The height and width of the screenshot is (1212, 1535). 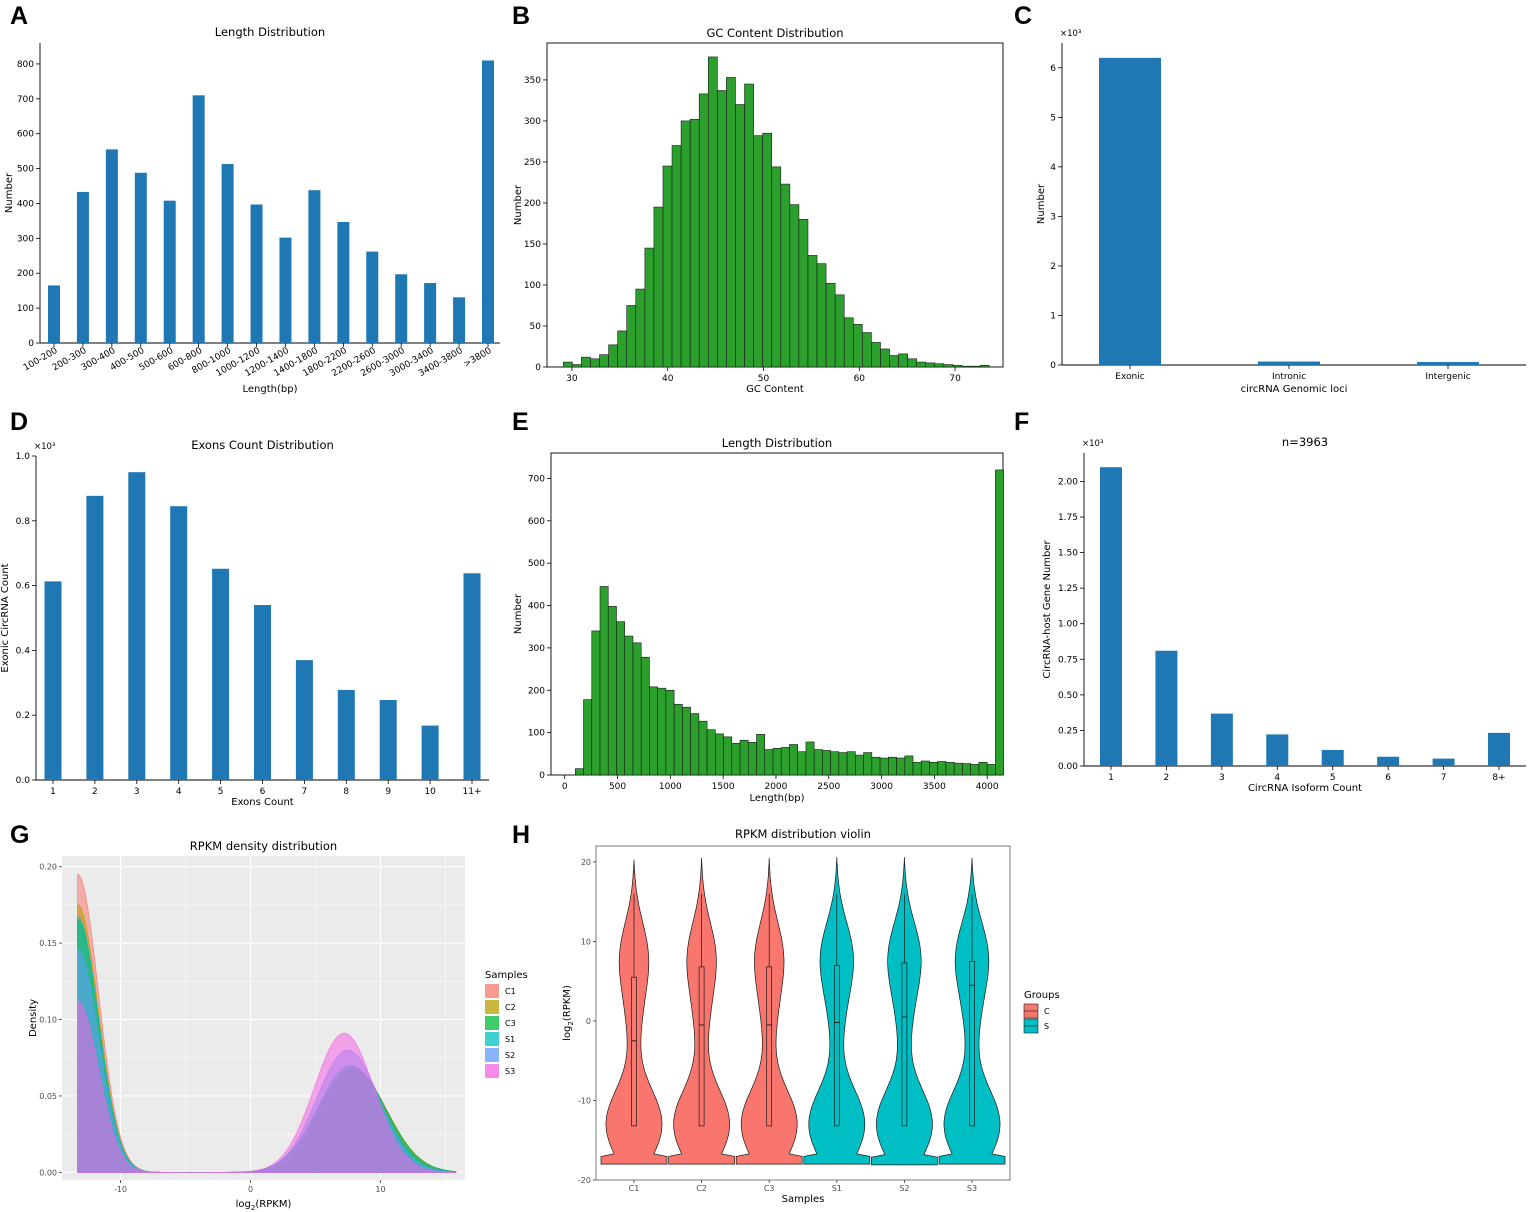 I want to click on x-tick-label-c3: C3, so click(x=769, y=1188).